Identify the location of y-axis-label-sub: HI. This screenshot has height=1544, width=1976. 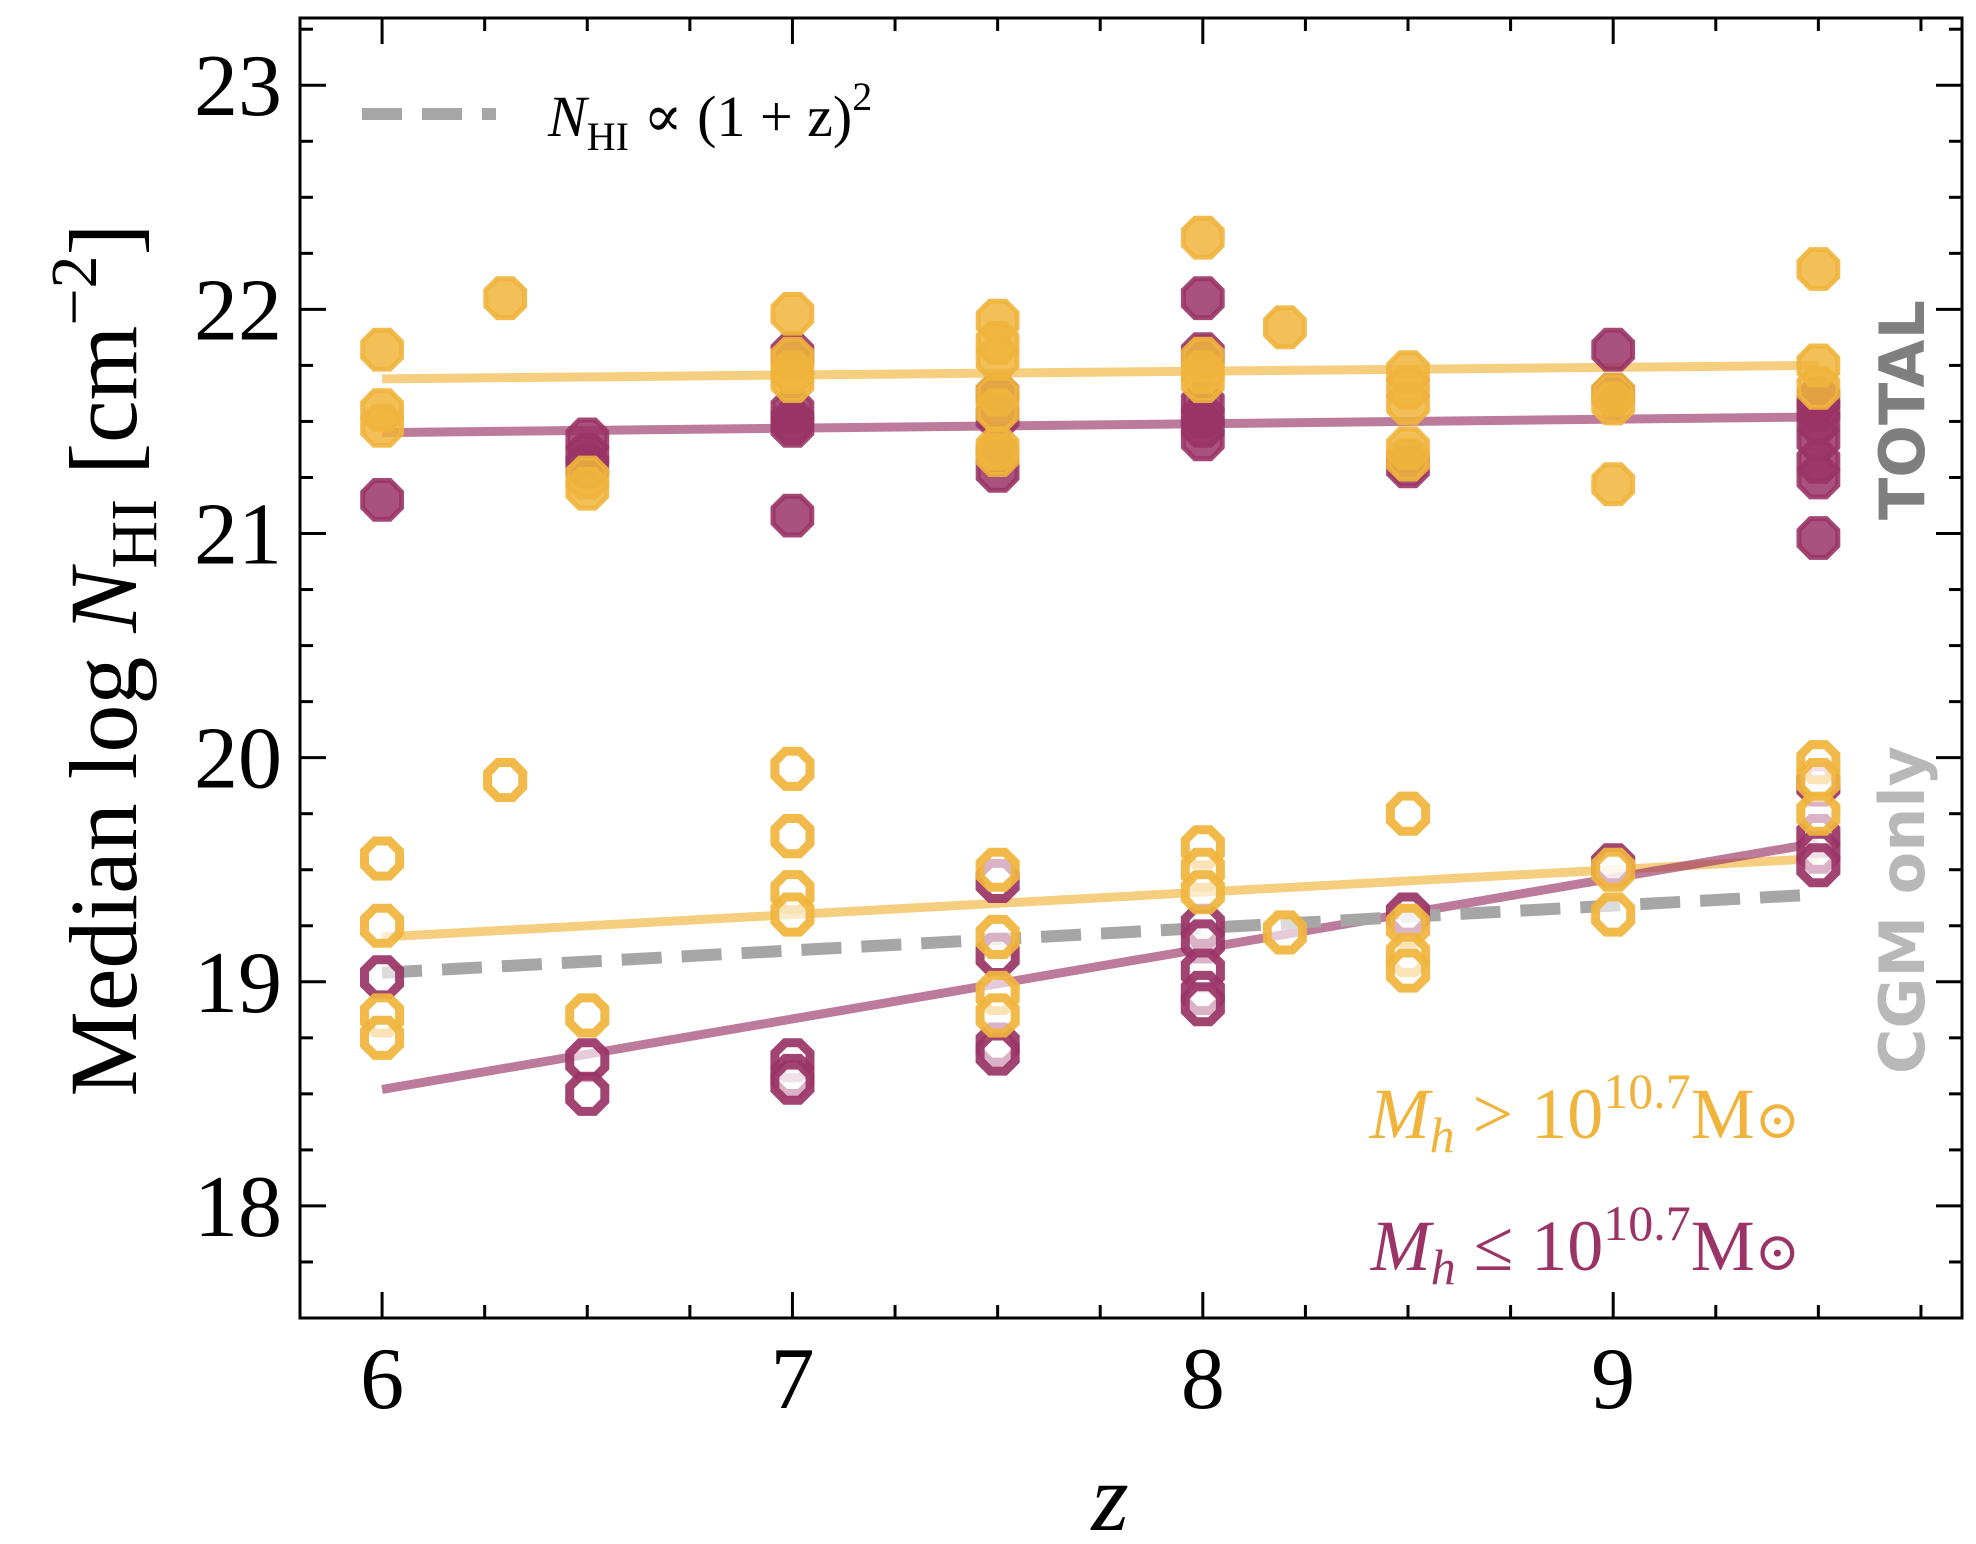
(134, 534).